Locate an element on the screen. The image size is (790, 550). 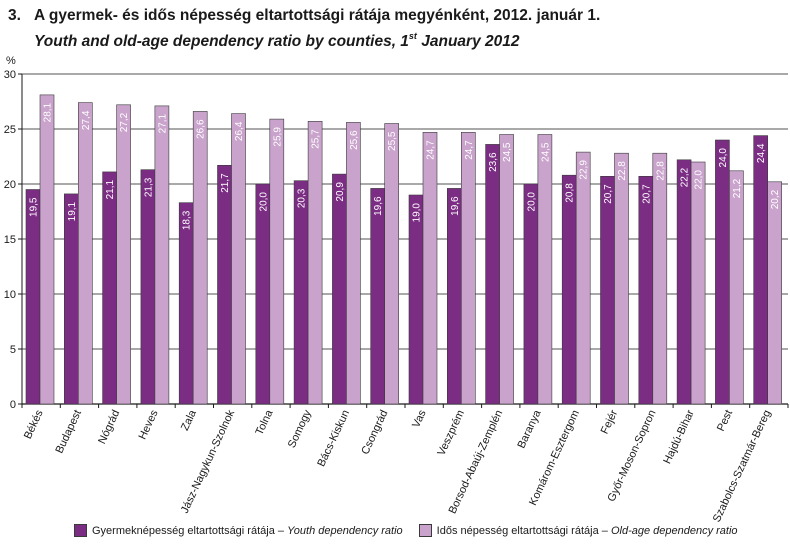
data-label-old: 27,4 is located at coordinates (86, 120).